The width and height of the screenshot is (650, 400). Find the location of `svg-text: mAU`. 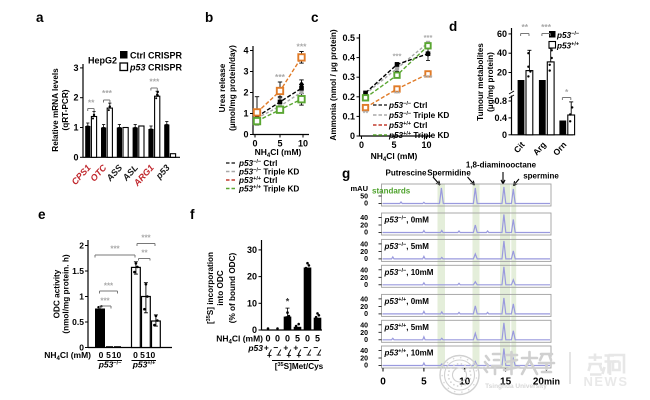

svg-text: mAU is located at coordinates (359, 188).